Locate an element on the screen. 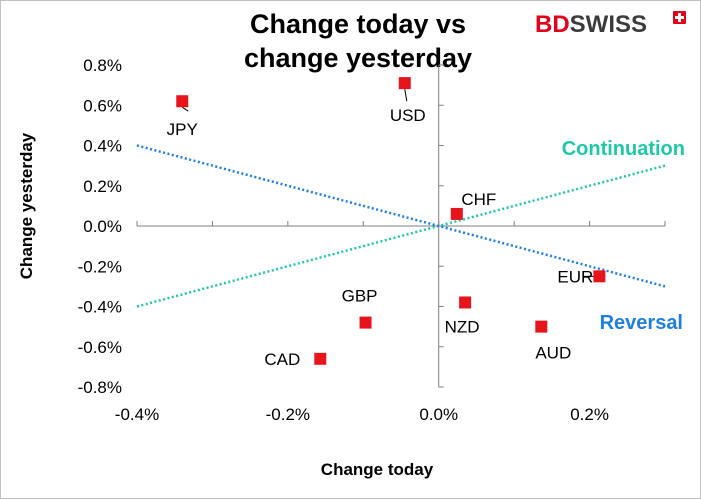 The height and width of the screenshot is (499, 701). y-axis-label: Change yesterday is located at coordinates (26, 205).